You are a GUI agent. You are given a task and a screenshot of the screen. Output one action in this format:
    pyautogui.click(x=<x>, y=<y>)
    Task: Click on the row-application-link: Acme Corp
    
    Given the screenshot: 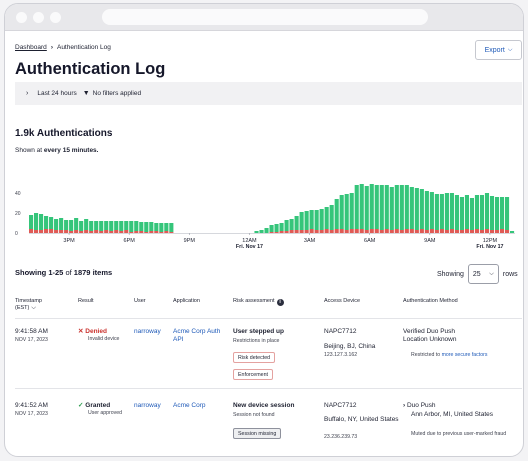 What is the action you would take?
    pyautogui.click(x=189, y=405)
    